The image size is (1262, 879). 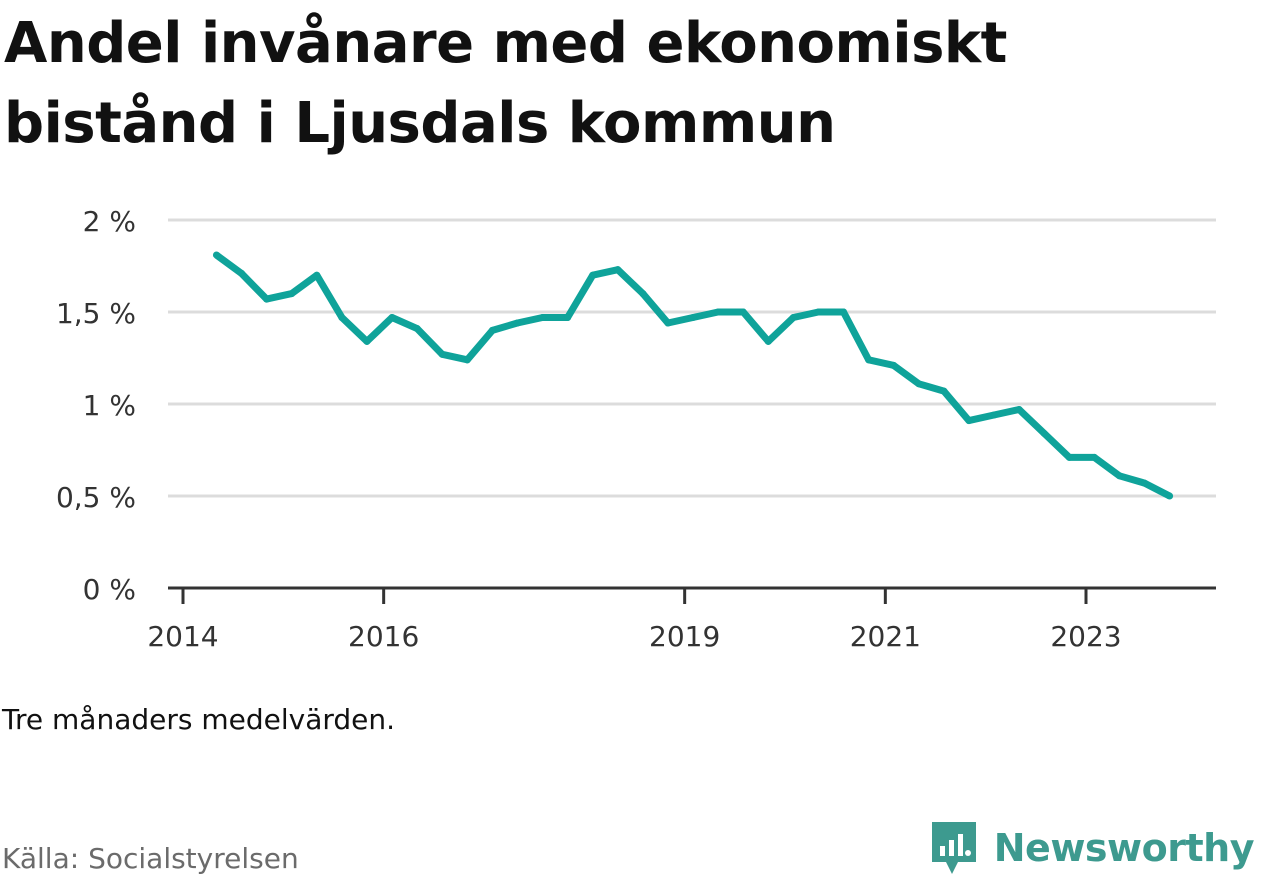 I want to click on x-tick-label: 2023, so click(x=1085, y=636).